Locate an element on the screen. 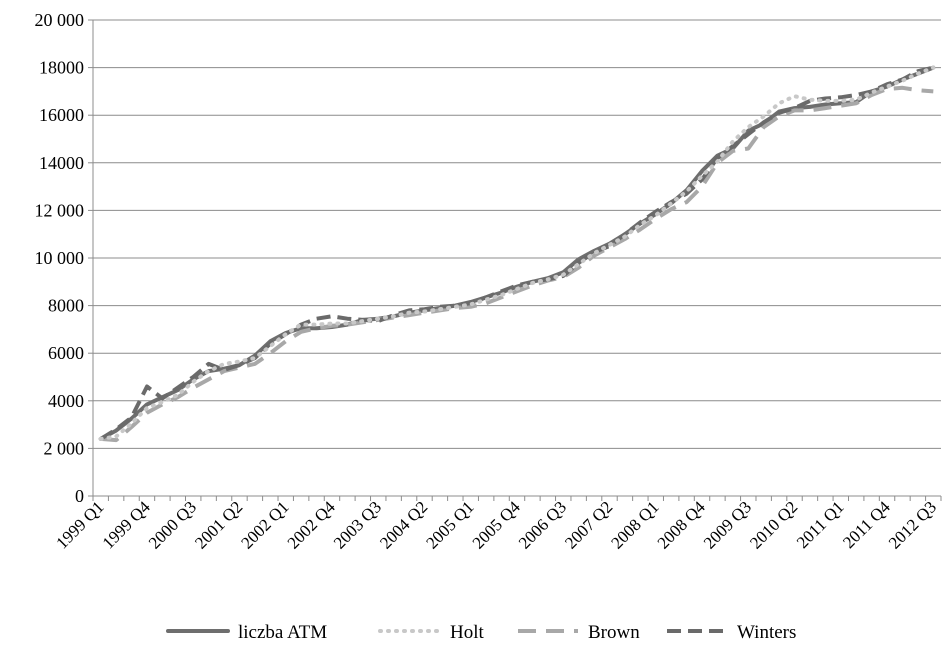  y-tick-label: 14000 is located at coordinates (61, 163).